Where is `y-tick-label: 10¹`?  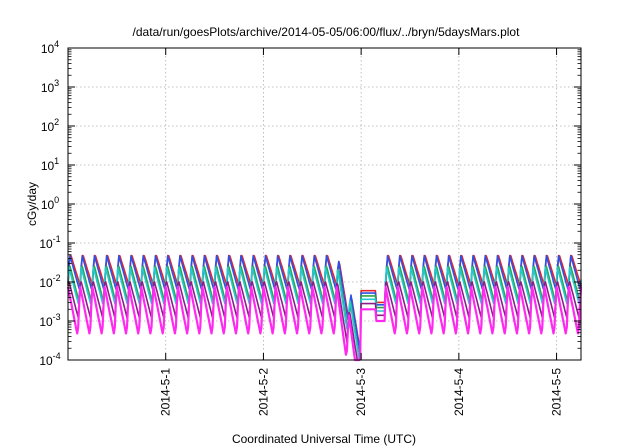
y-tick-label: 10¹ is located at coordinates (50, 164).